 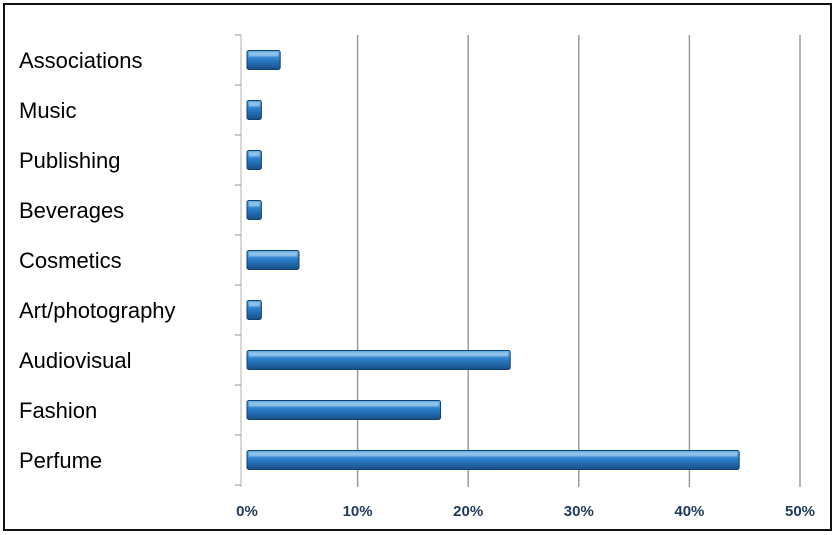 What do you see at coordinates (71, 210) in the screenshot?
I see `category-label: Beverages` at bounding box center [71, 210].